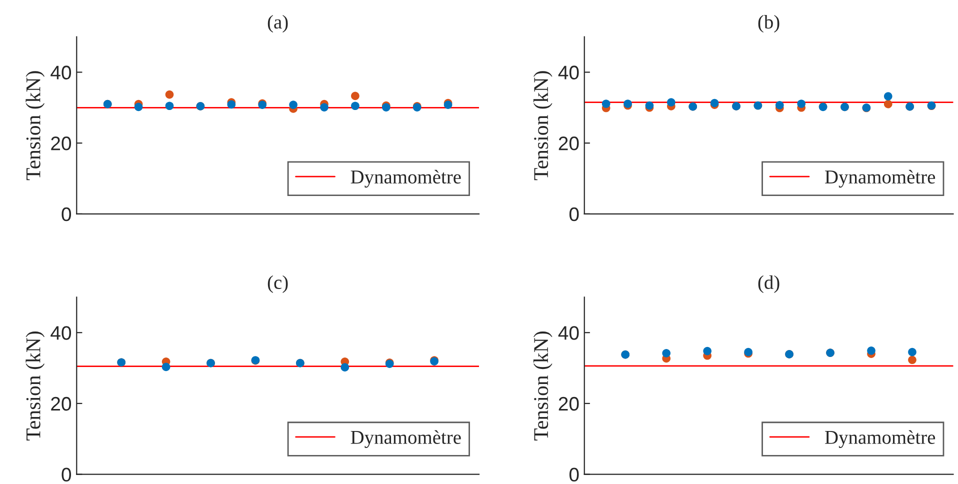 The width and height of the screenshot is (958, 484). I want to click on chart-title: (c), so click(278, 284).